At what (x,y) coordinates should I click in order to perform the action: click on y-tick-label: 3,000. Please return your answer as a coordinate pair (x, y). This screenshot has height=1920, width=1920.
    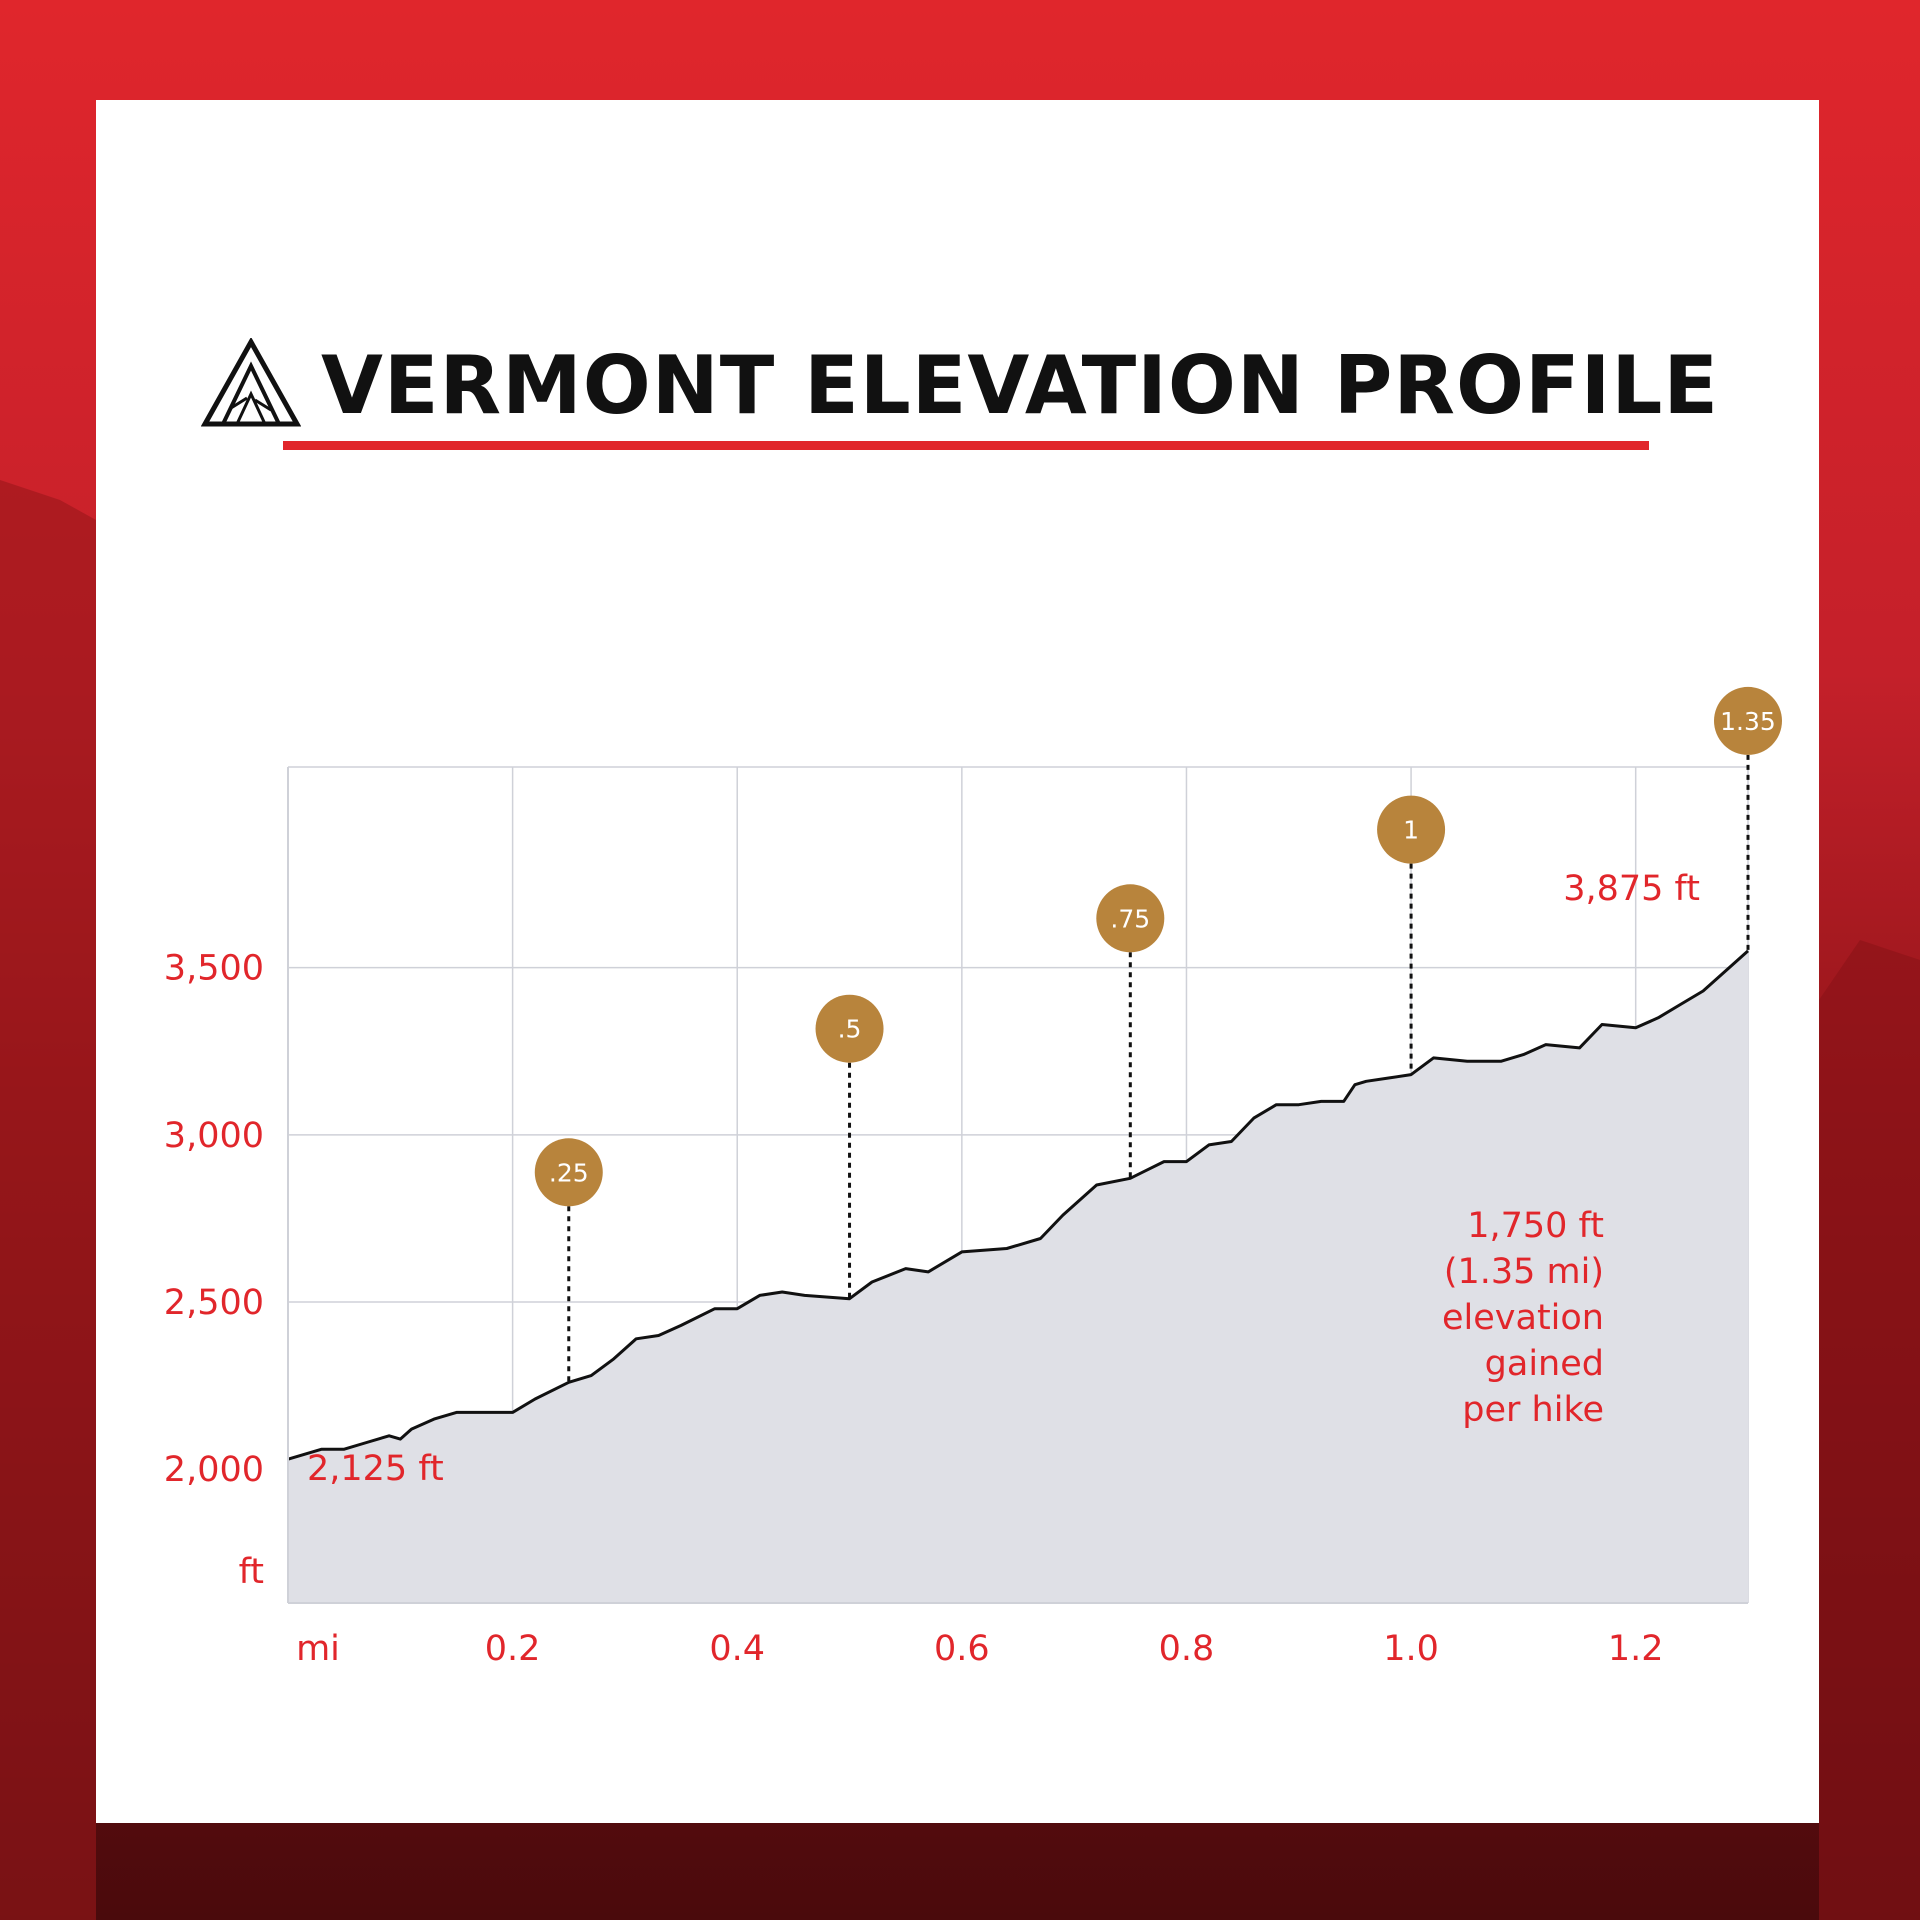
    Looking at the image, I should click on (214, 1136).